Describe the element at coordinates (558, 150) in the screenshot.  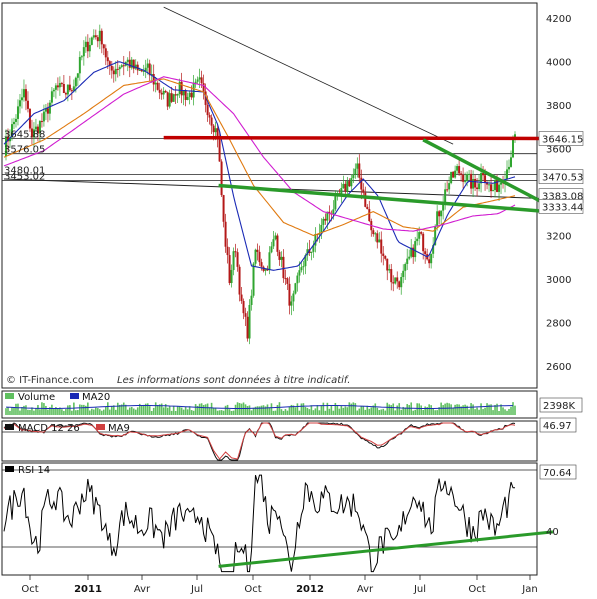
I see `price-tick-label: 3600` at that location.